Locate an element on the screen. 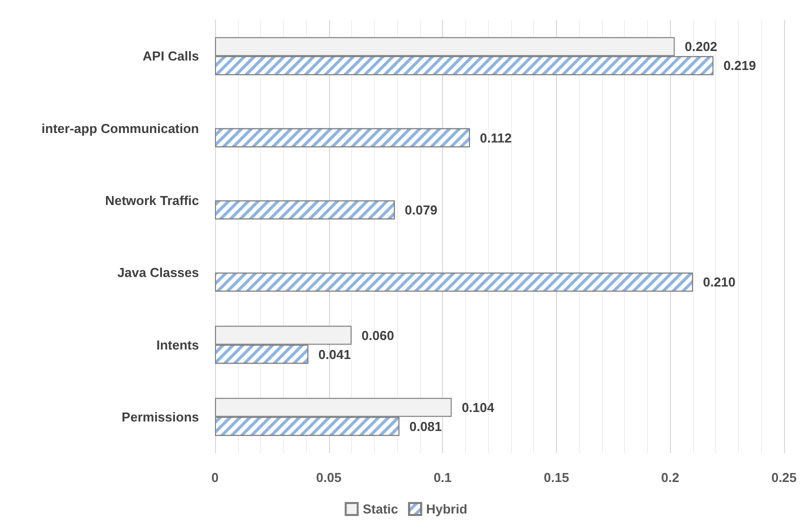 The width and height of the screenshot is (812, 531). data-label: 0.060 is located at coordinates (378, 335).